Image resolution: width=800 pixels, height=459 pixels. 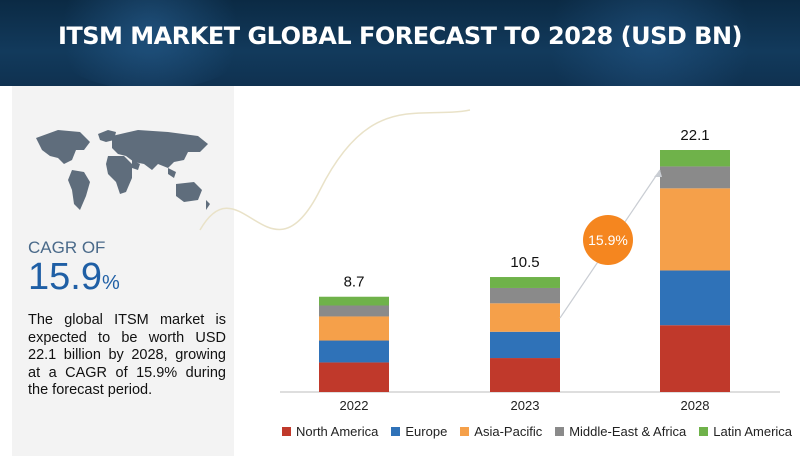 What do you see at coordinates (695, 158) in the screenshot?
I see `bar-segment-2028-latin-america` at bounding box center [695, 158].